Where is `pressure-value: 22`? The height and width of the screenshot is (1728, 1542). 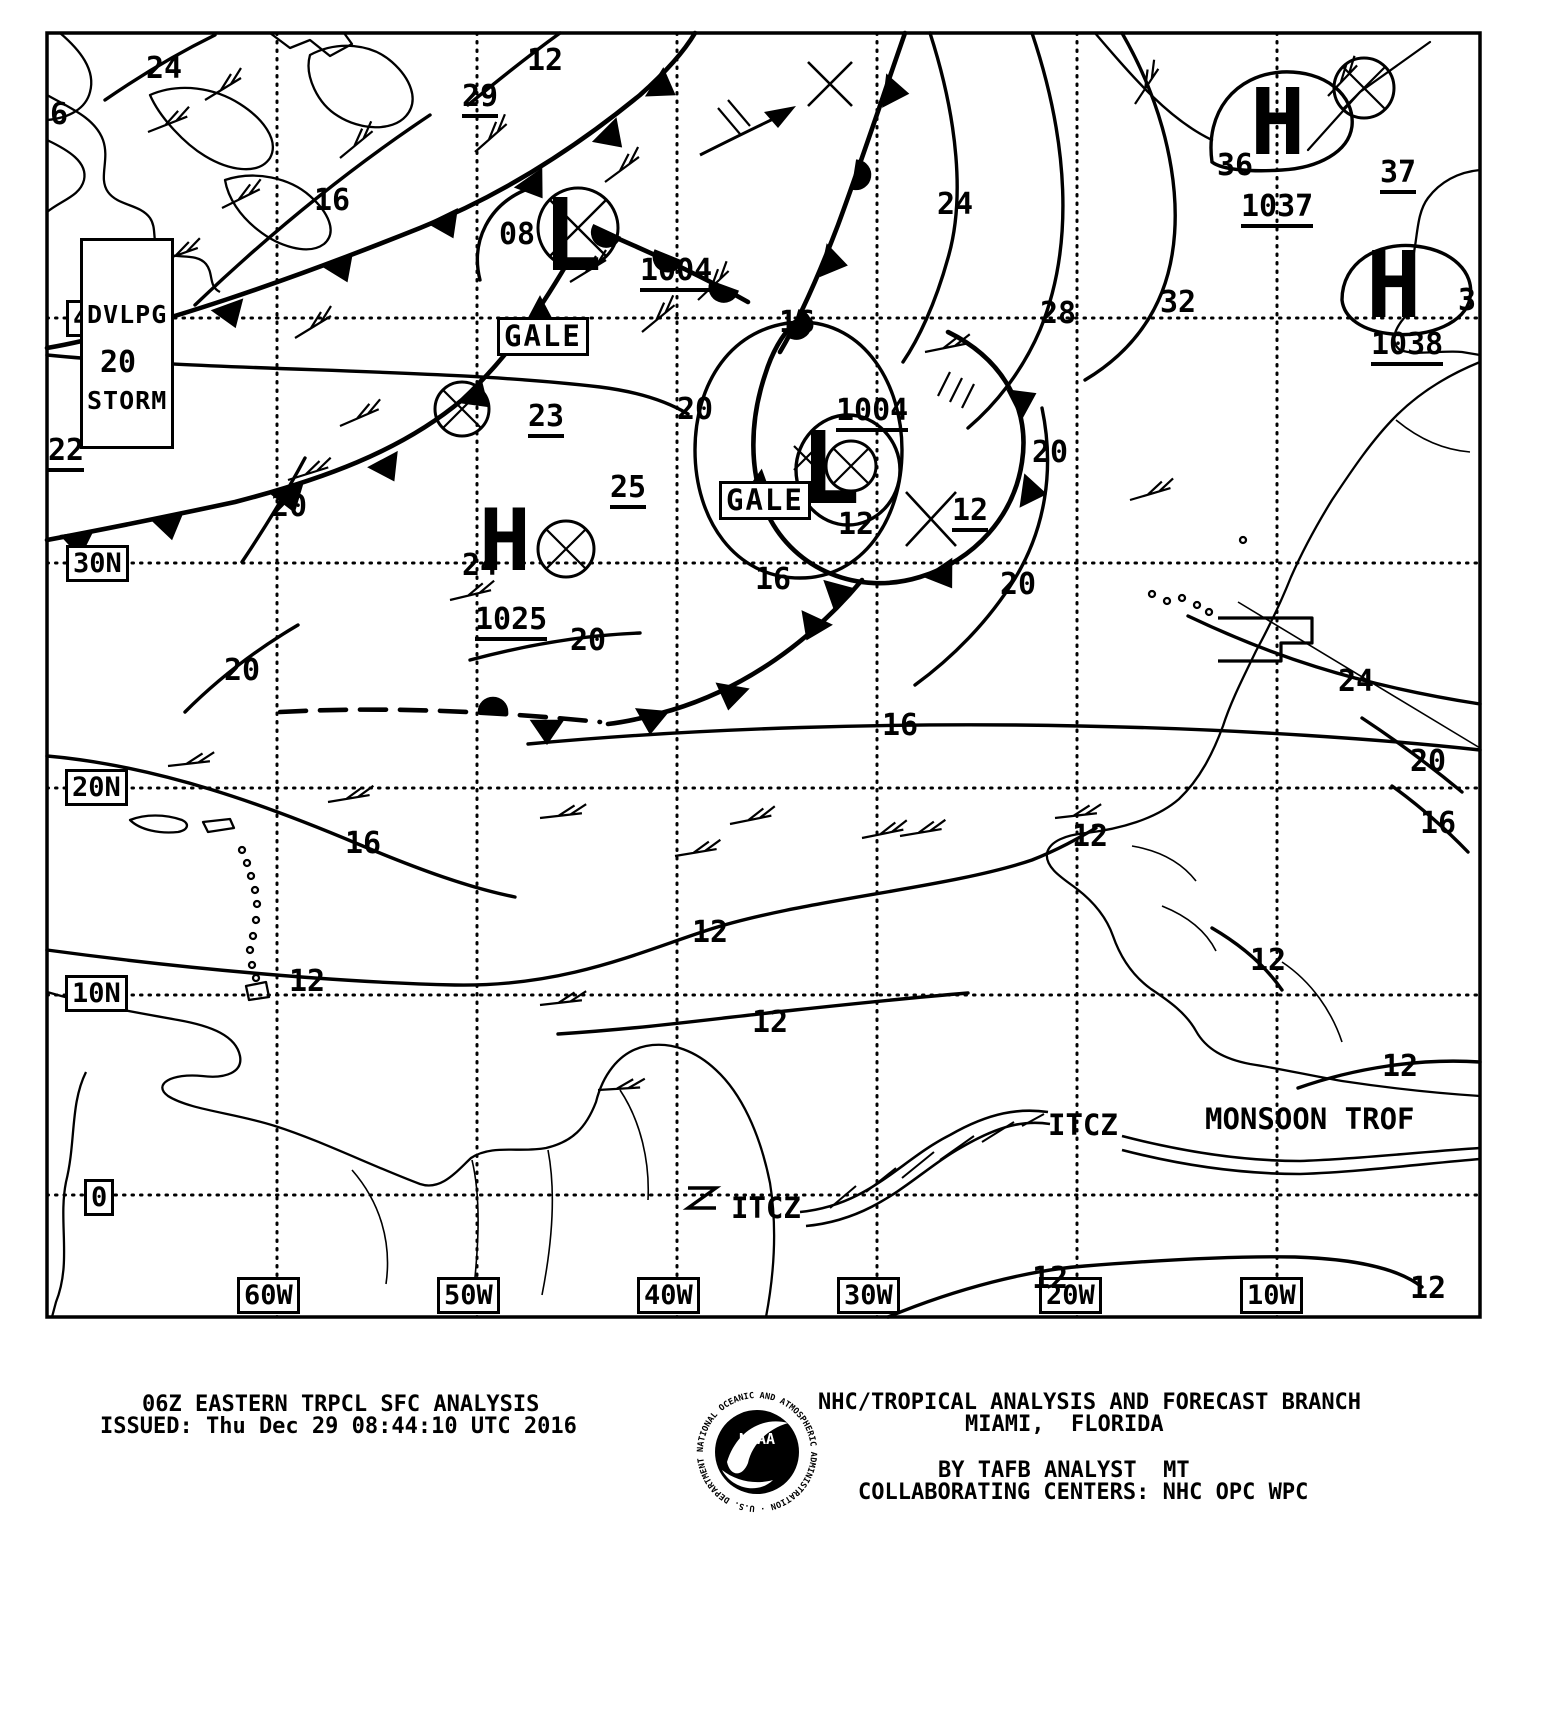 pressure-value: 22 is located at coordinates (66, 454).